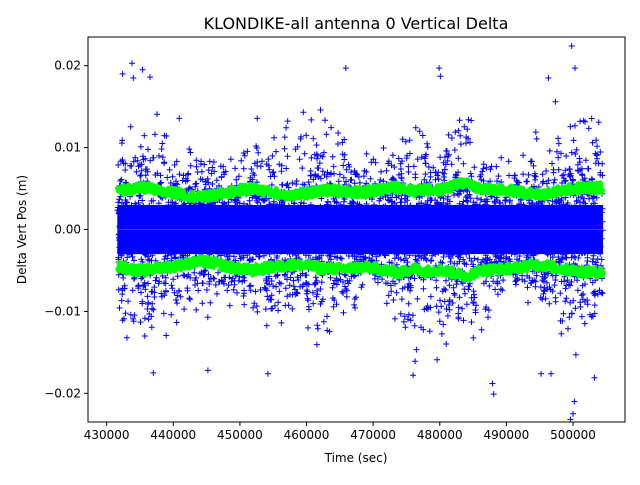 The image size is (640, 485). I want to click on y-tick-label: 0.01, so click(67, 148).